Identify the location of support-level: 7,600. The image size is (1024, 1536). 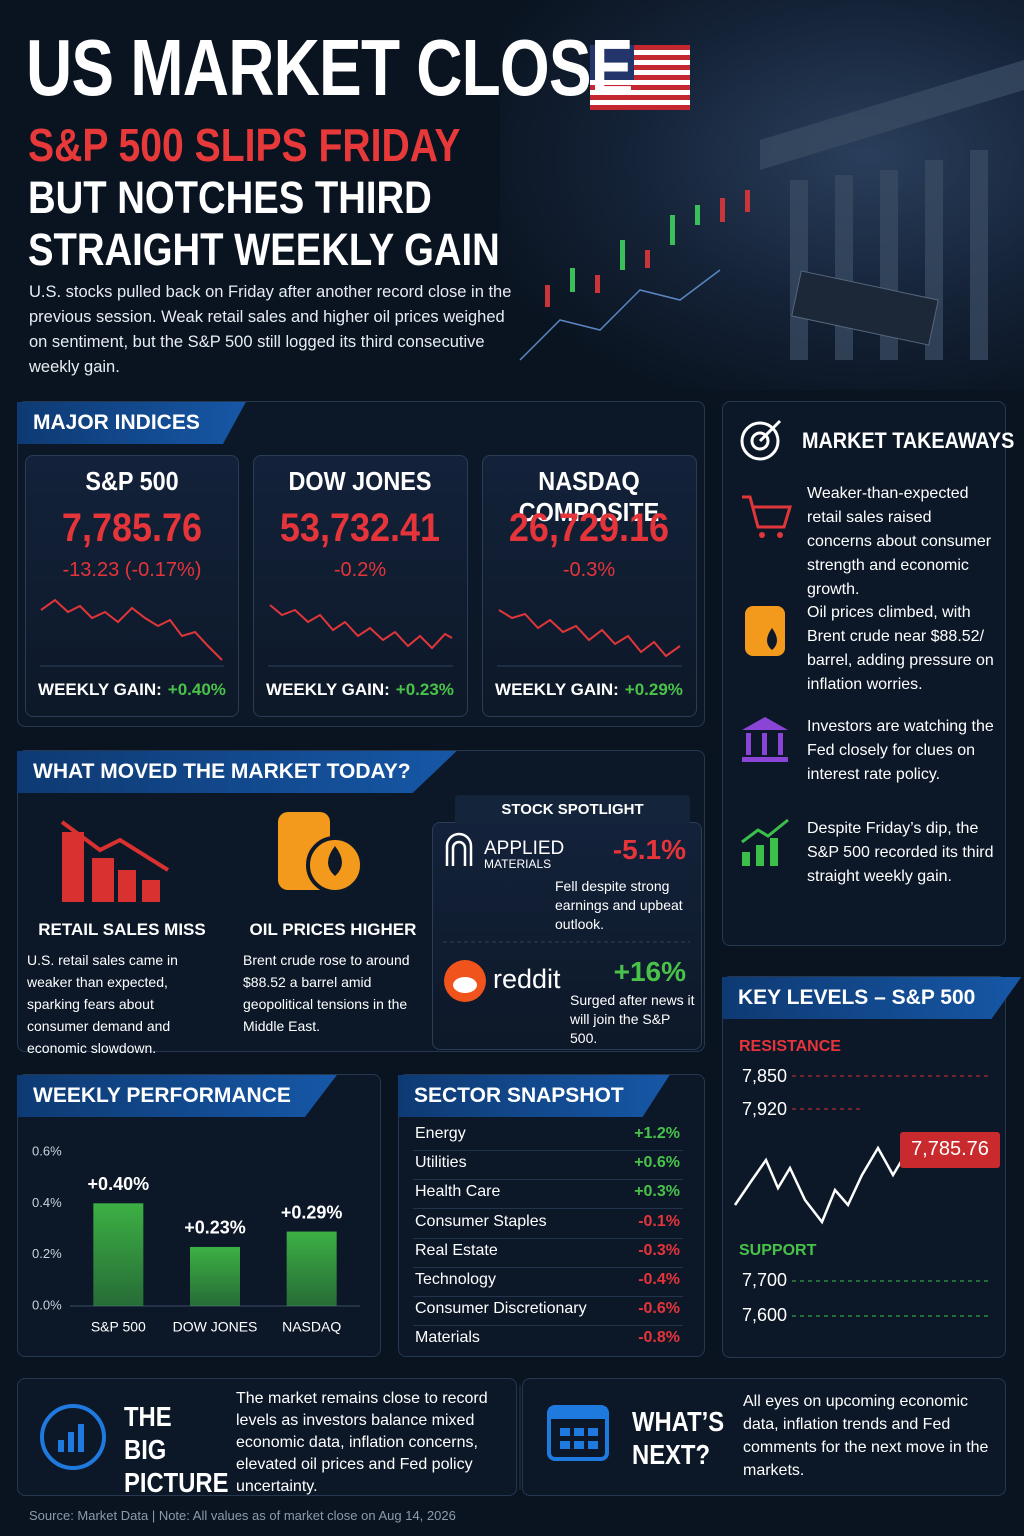
(765, 1315).